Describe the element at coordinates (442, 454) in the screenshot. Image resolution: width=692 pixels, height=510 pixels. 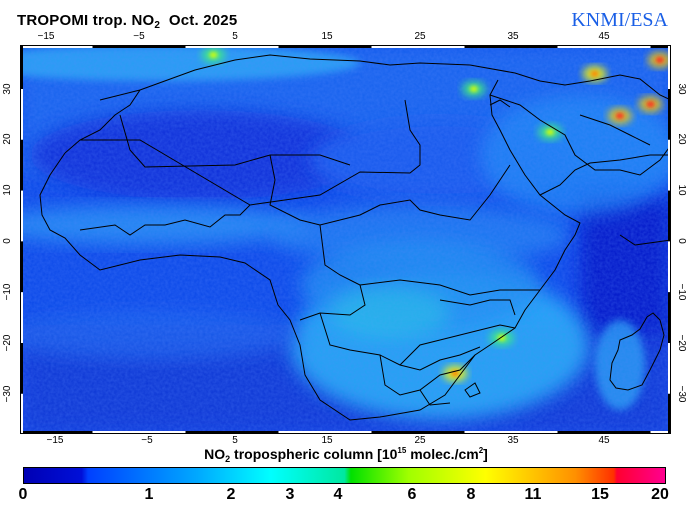
I see `cb-title-unit: molec./cm` at that location.